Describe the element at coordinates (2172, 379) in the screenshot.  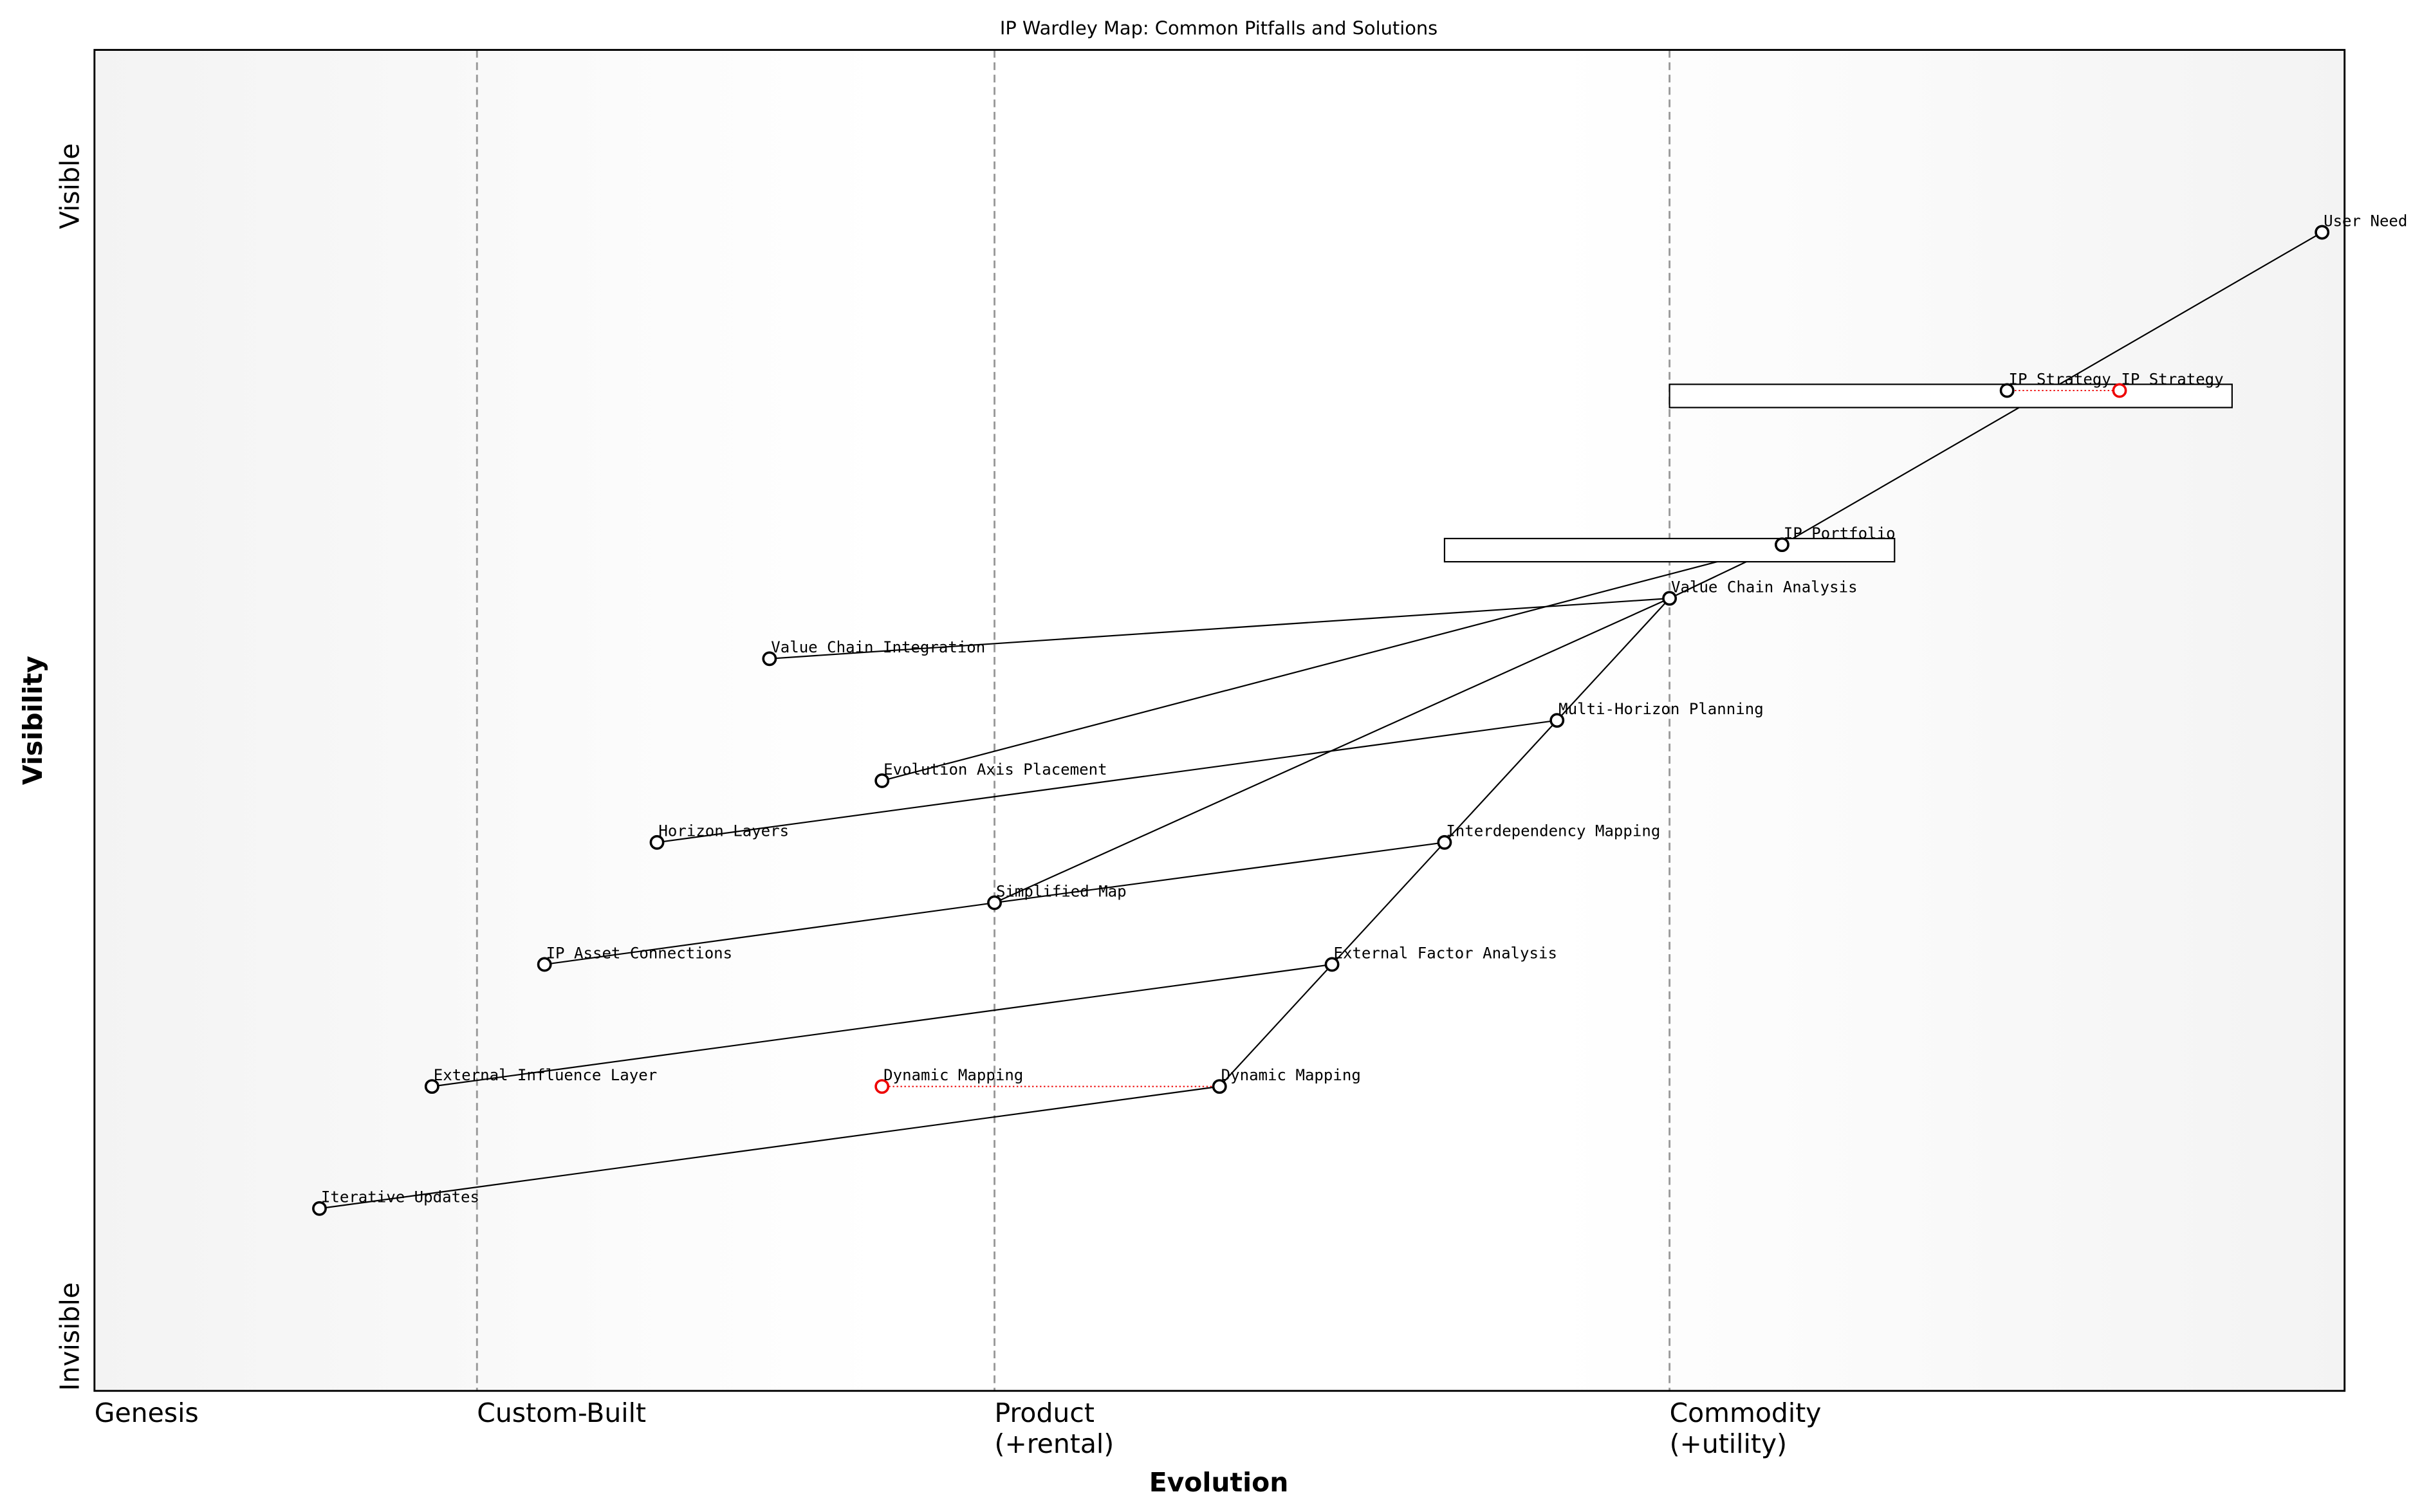
I see `evolved-label: IP Strategy` at that location.